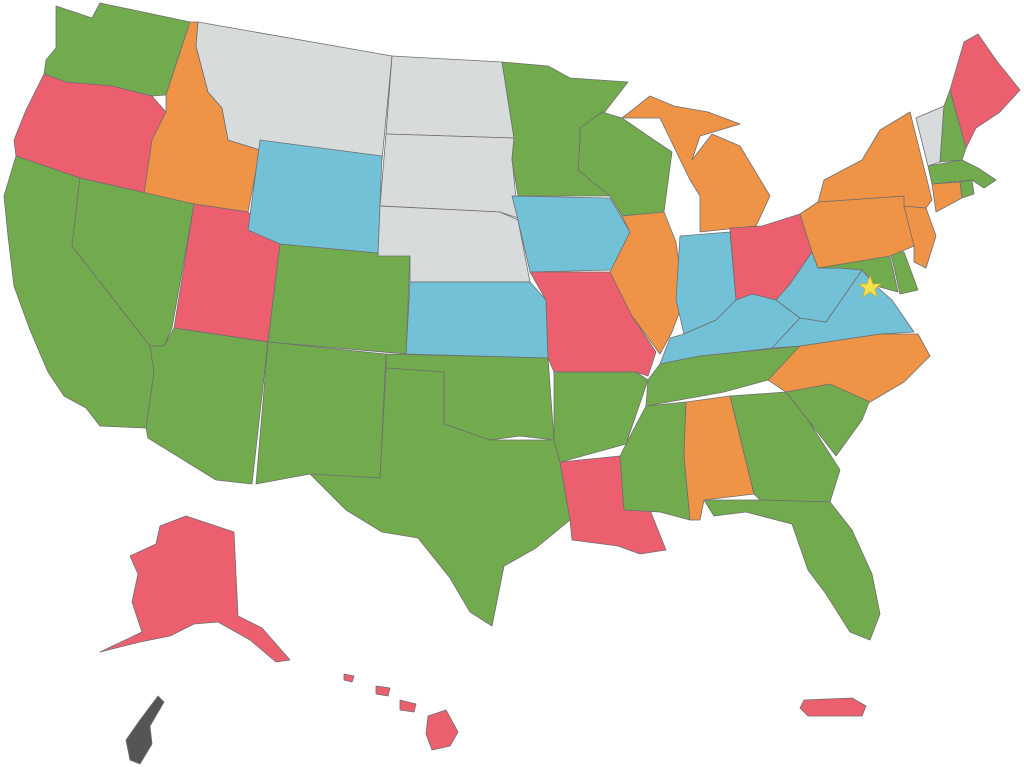 The height and width of the screenshot is (767, 1024). Describe the element at coordinates (953, 126) in the screenshot. I see `state-NH` at that location.